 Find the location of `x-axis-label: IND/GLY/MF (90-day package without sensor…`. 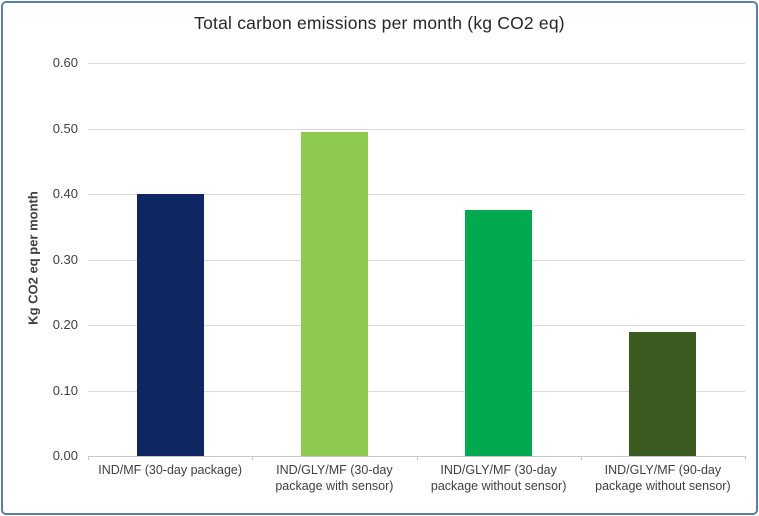

x-axis-label: IND/GLY/MF (90-day package without sensor… is located at coordinates (663, 478).